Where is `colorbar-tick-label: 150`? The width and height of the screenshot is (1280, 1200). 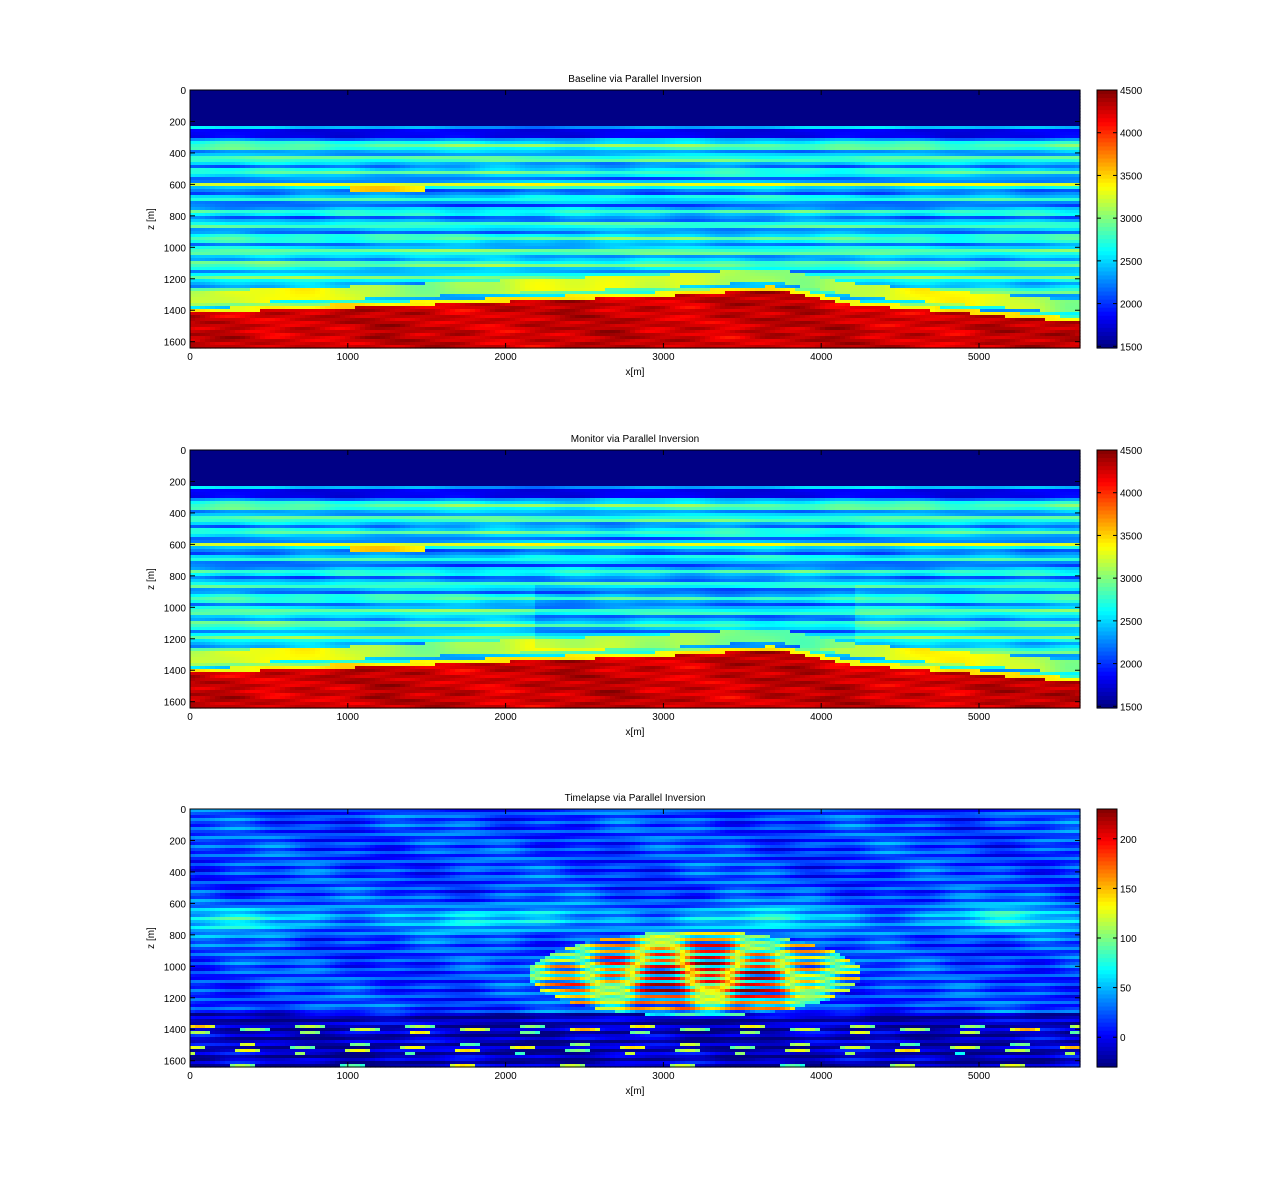
colorbar-tick-label: 150 is located at coordinates (1128, 889).